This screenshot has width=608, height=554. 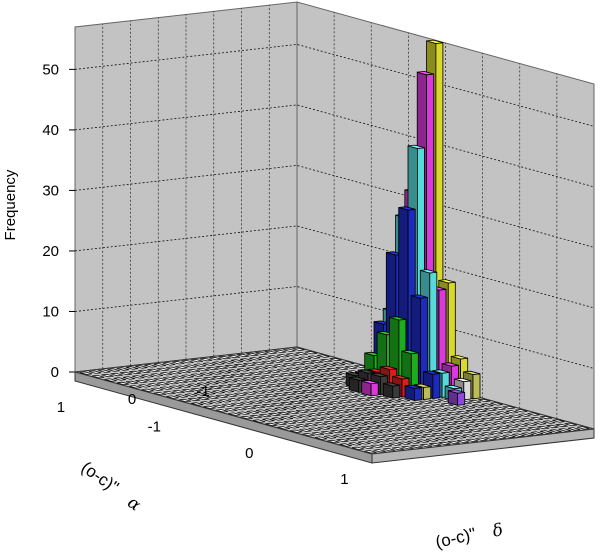 What do you see at coordinates (370, 388) in the screenshot?
I see `bar` at bounding box center [370, 388].